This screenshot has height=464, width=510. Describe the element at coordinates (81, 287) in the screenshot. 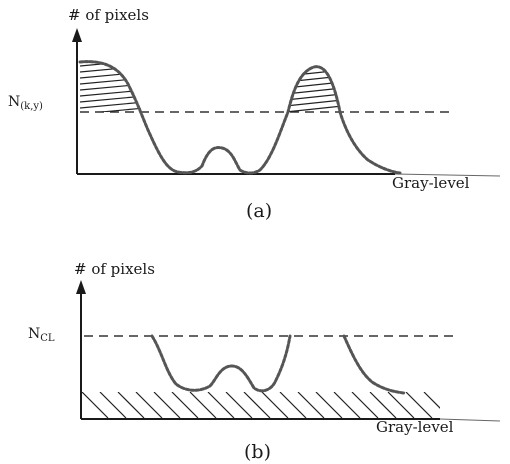

I see `panel-b-y-axis-arrow` at that location.